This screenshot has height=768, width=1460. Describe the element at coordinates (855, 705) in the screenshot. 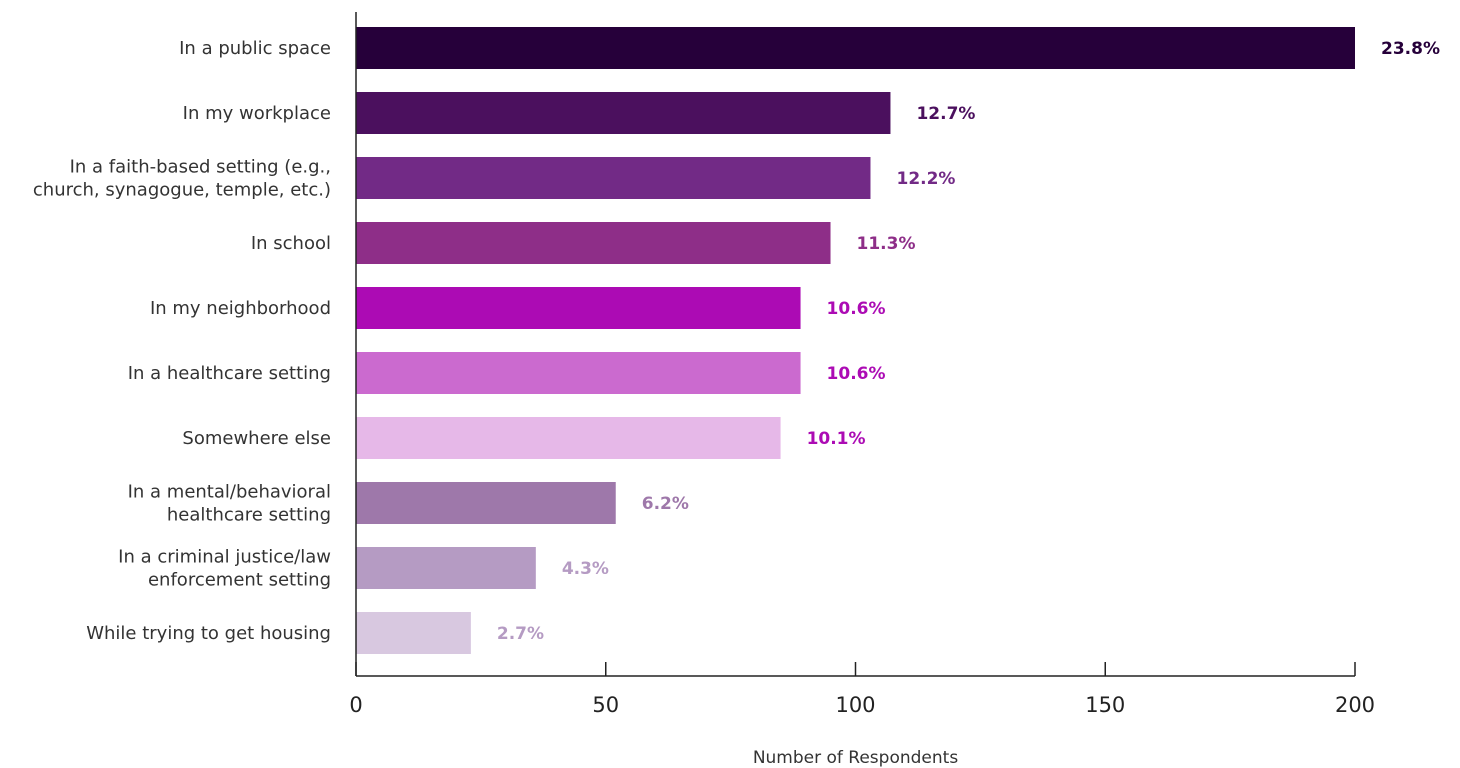

I see `x-tick-label: 100` at that location.